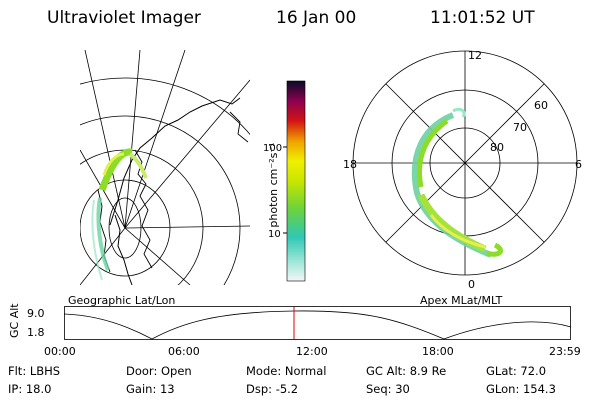 This screenshot has height=400, width=600. Describe the element at coordinates (284, 181) in the screenshot. I see `colorbar: photon cm⁻²s⁻¹ 100 10` at that location.